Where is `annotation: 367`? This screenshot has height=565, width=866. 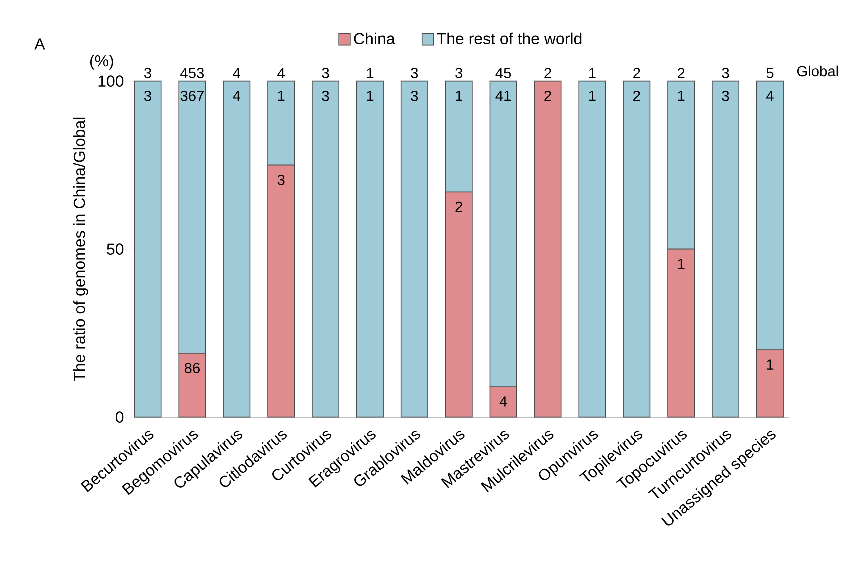 annotation: 367 is located at coordinates (192, 96).